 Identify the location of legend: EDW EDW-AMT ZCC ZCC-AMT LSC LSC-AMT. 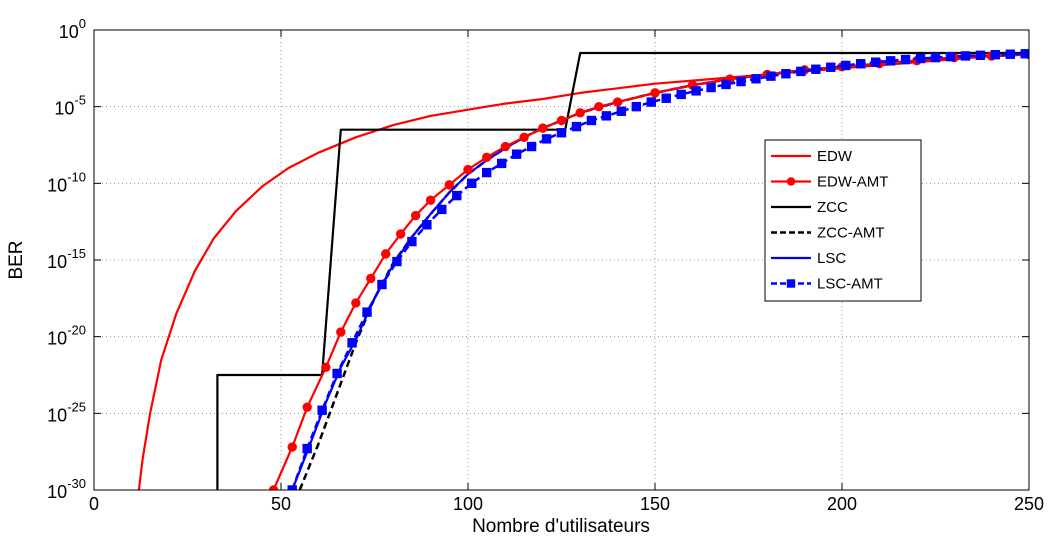
(843, 220).